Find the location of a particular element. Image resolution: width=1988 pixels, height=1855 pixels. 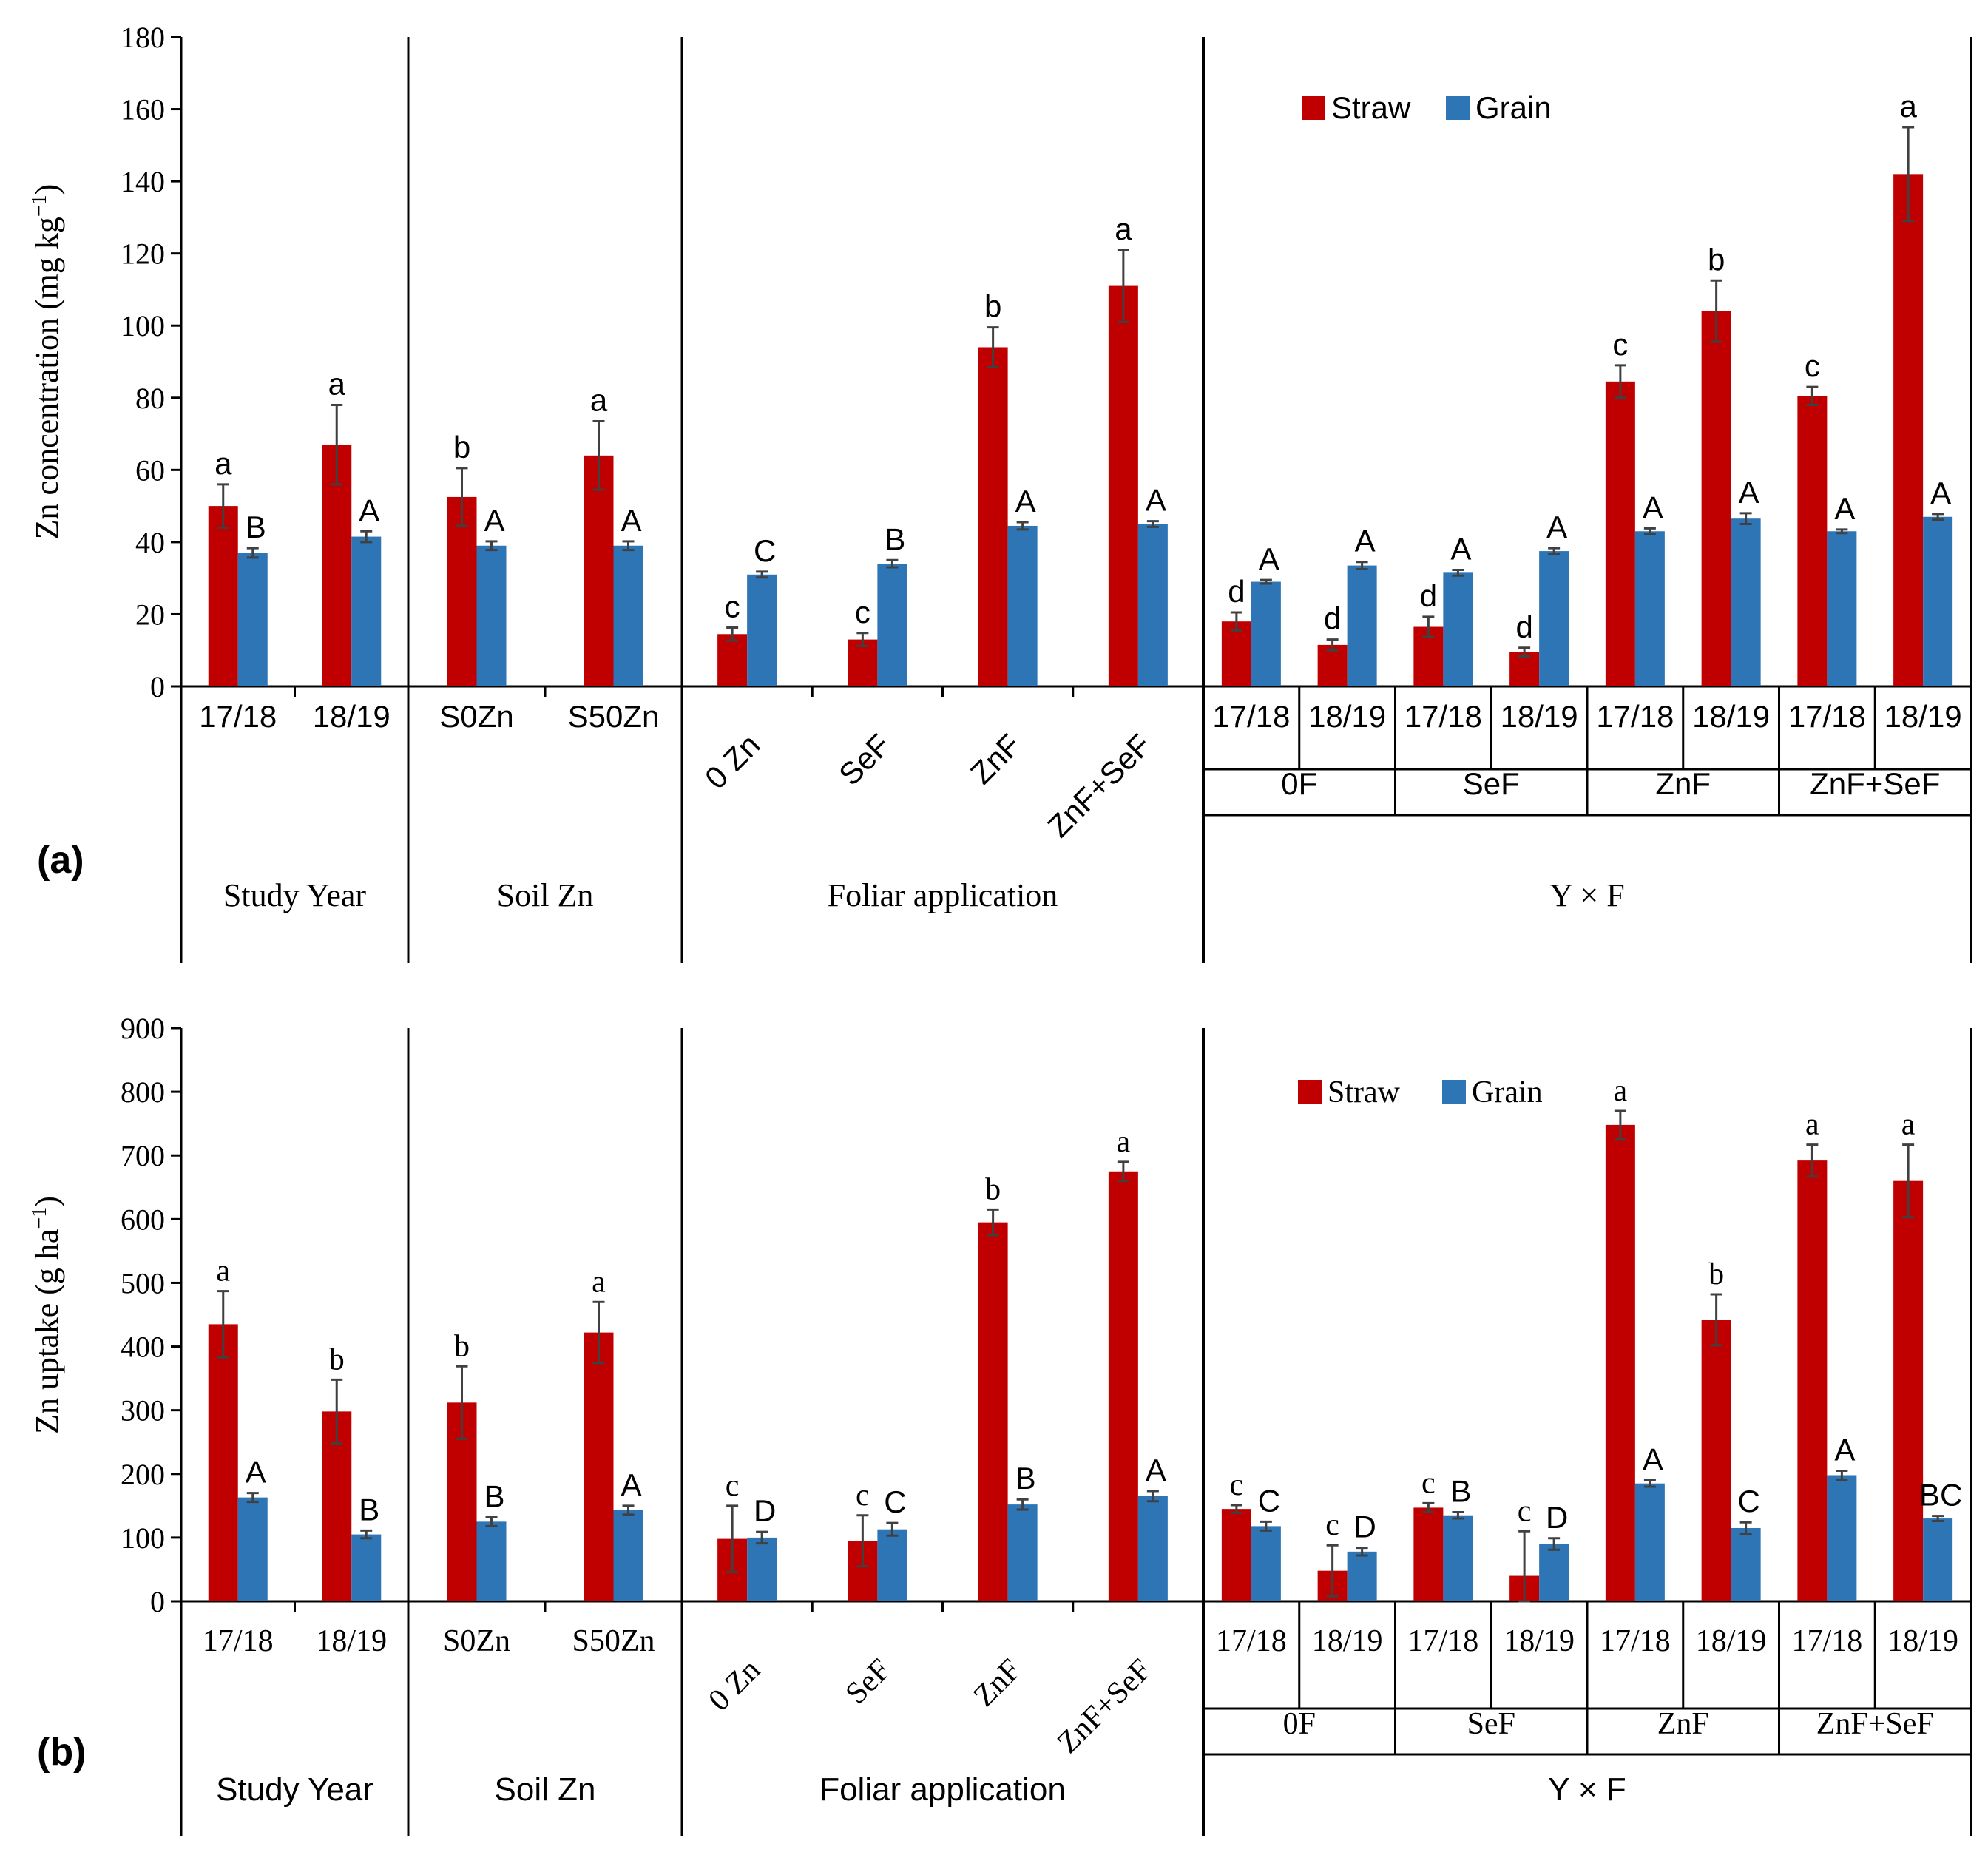

y-tick-label: 40 is located at coordinates (150, 543).